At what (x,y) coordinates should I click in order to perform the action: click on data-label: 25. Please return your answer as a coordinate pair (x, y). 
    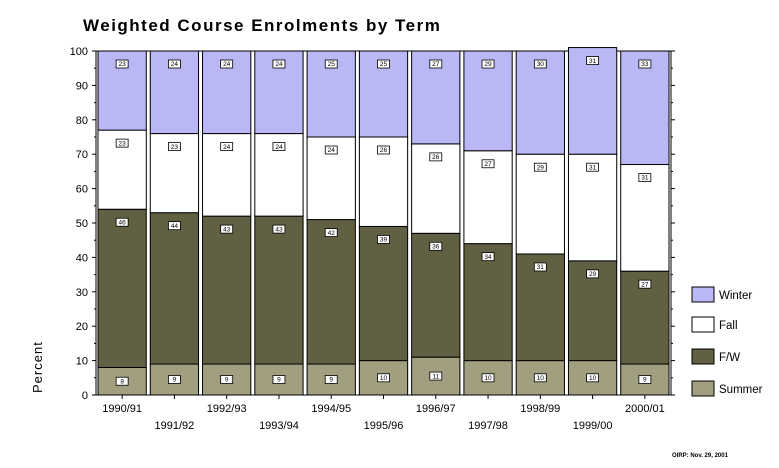
    Looking at the image, I should click on (384, 64).